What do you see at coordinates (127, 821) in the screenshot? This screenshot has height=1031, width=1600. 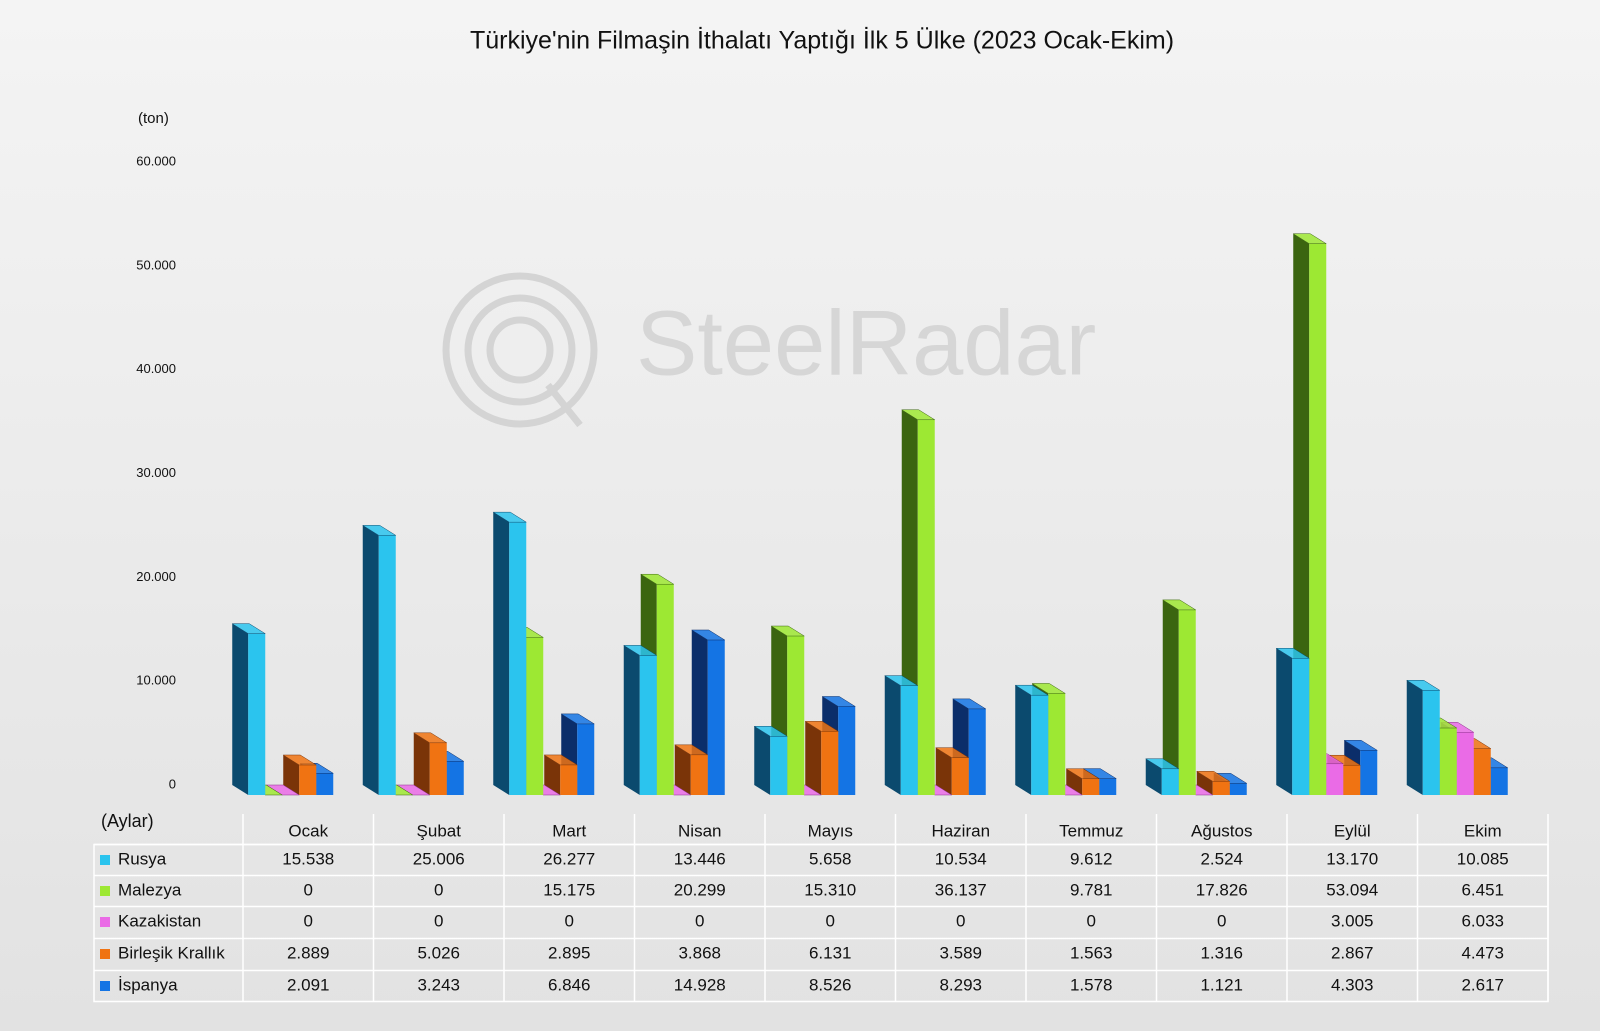 I see `x-axis-label: (Aylar)` at bounding box center [127, 821].